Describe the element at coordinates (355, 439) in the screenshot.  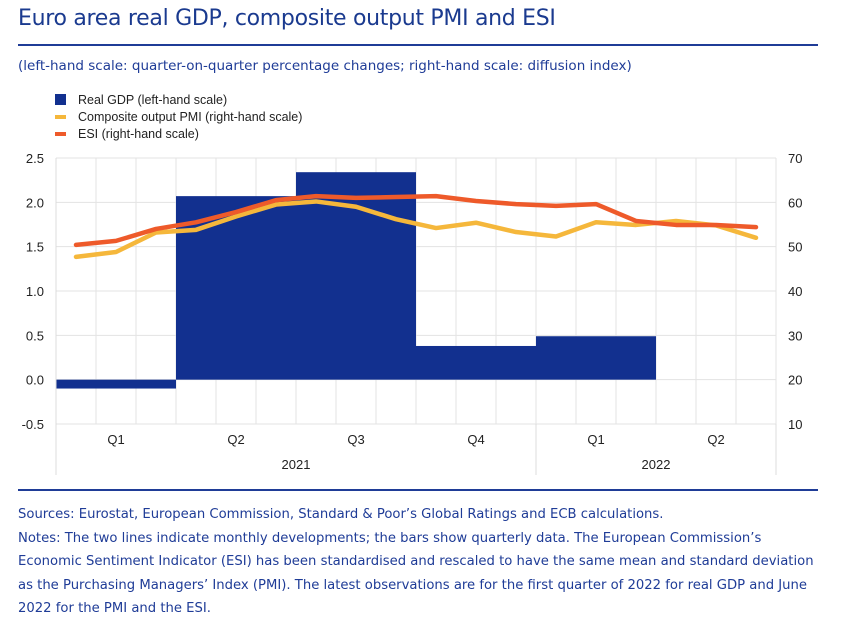
I see `quarter-label: Q3` at that location.